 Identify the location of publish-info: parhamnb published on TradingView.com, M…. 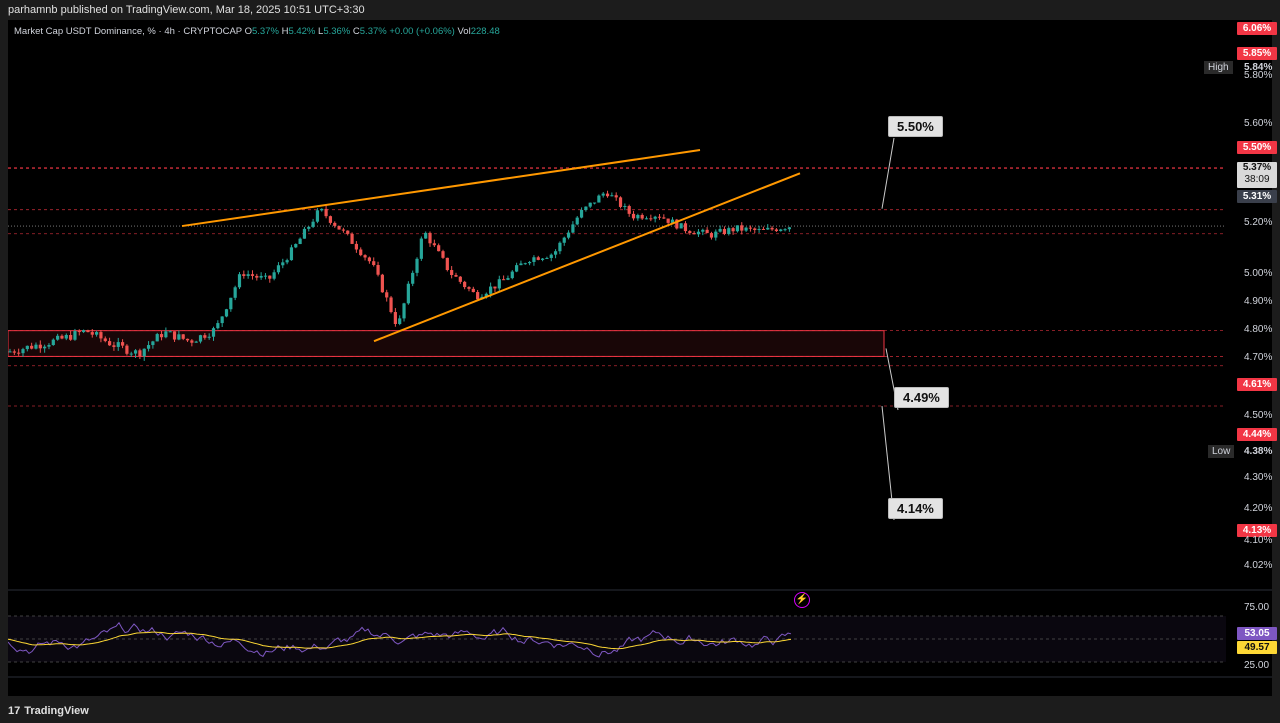
(186, 10).